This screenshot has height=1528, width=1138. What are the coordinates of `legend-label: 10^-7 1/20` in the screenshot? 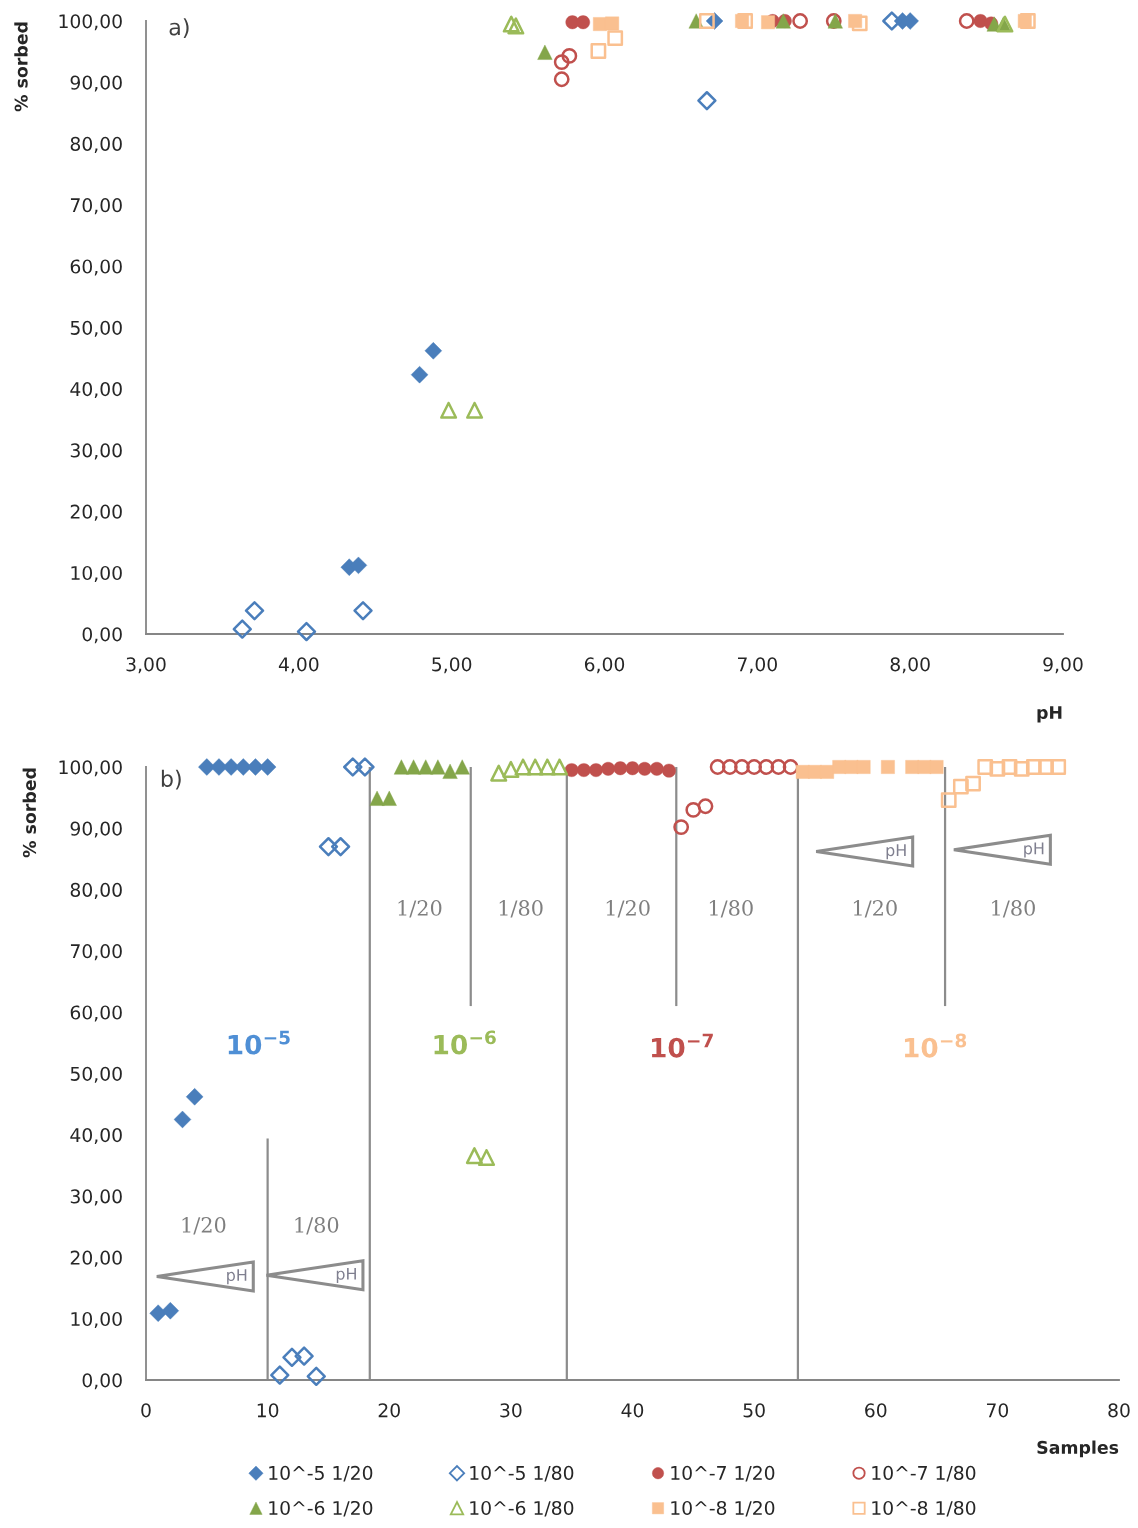 It's located at (723, 1473).